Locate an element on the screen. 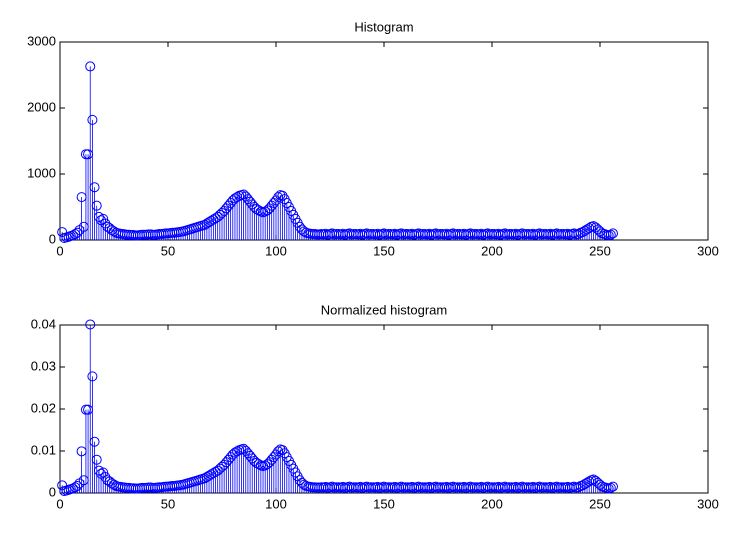  chart-title: Normalized histogram is located at coordinates (384, 309).